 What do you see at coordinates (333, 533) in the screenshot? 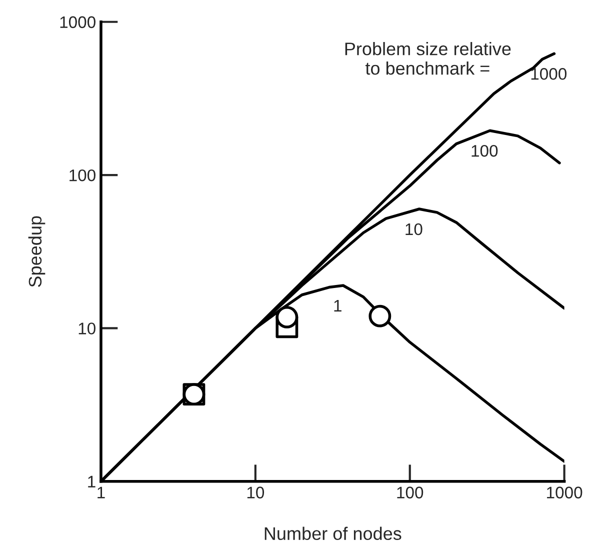
I see `x-axis-title: Number of nodes` at bounding box center [333, 533].